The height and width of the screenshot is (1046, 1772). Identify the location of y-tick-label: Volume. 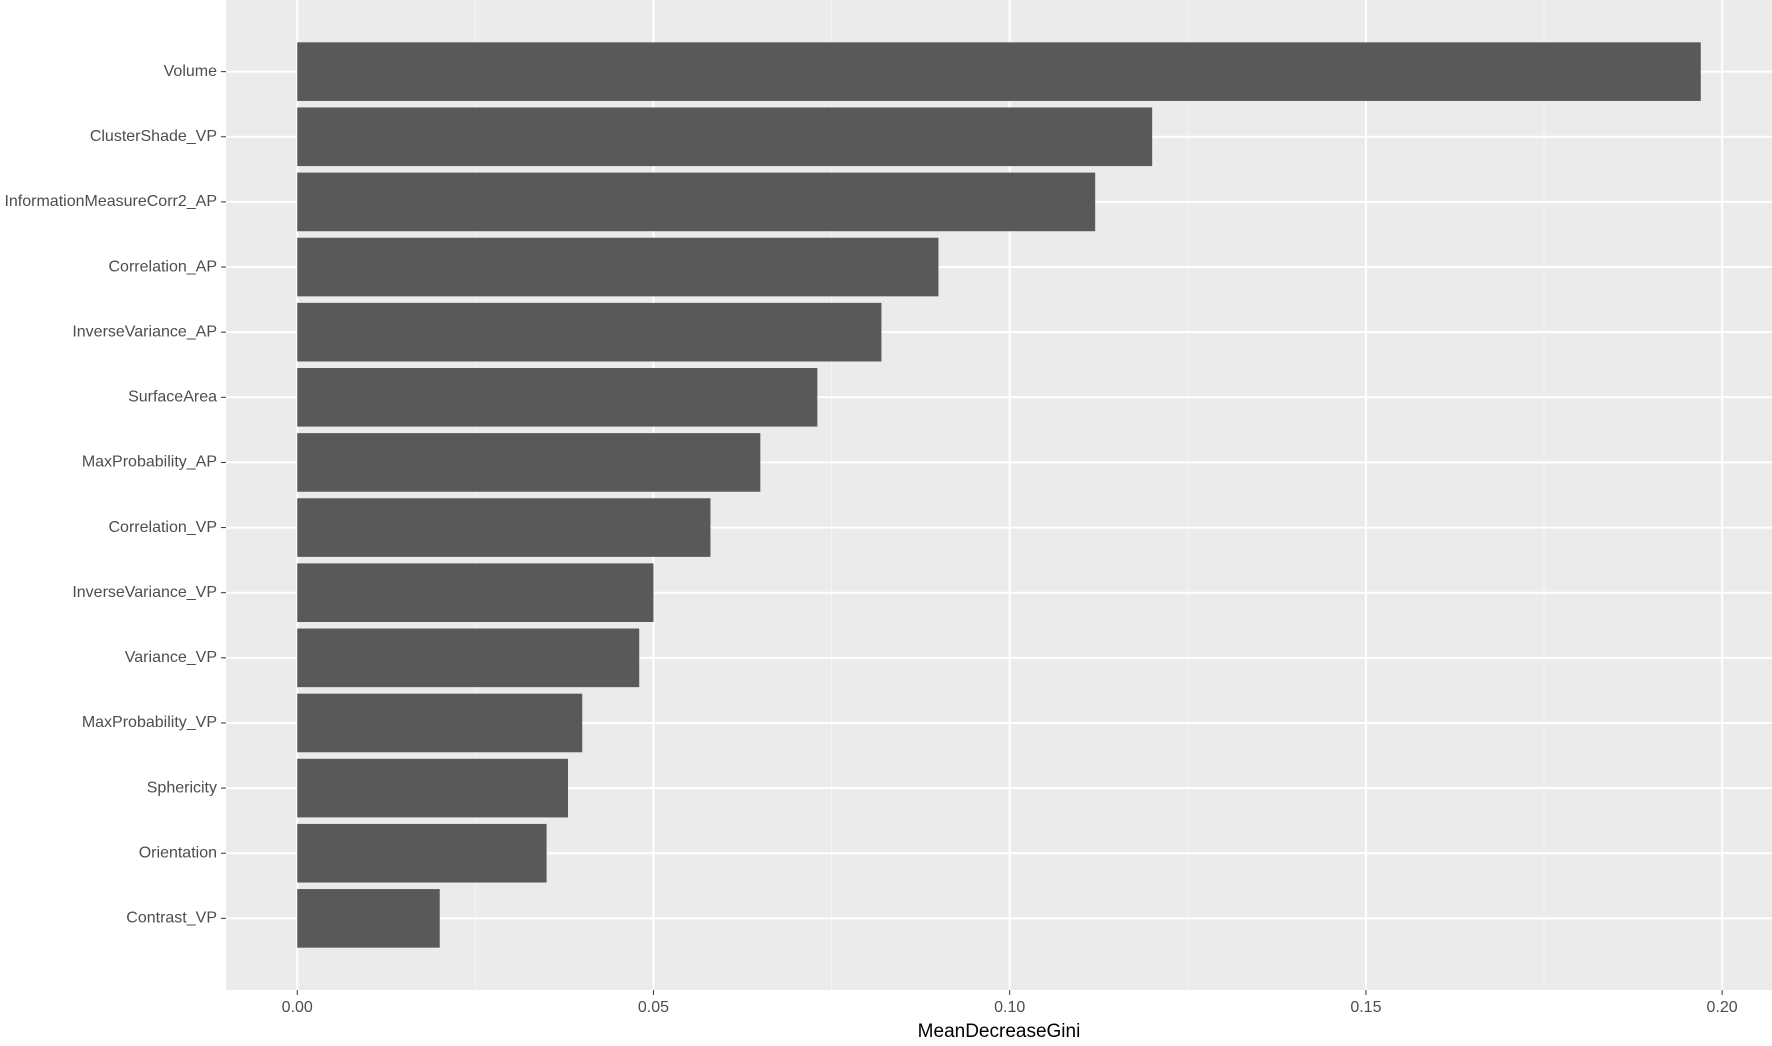
(190, 71).